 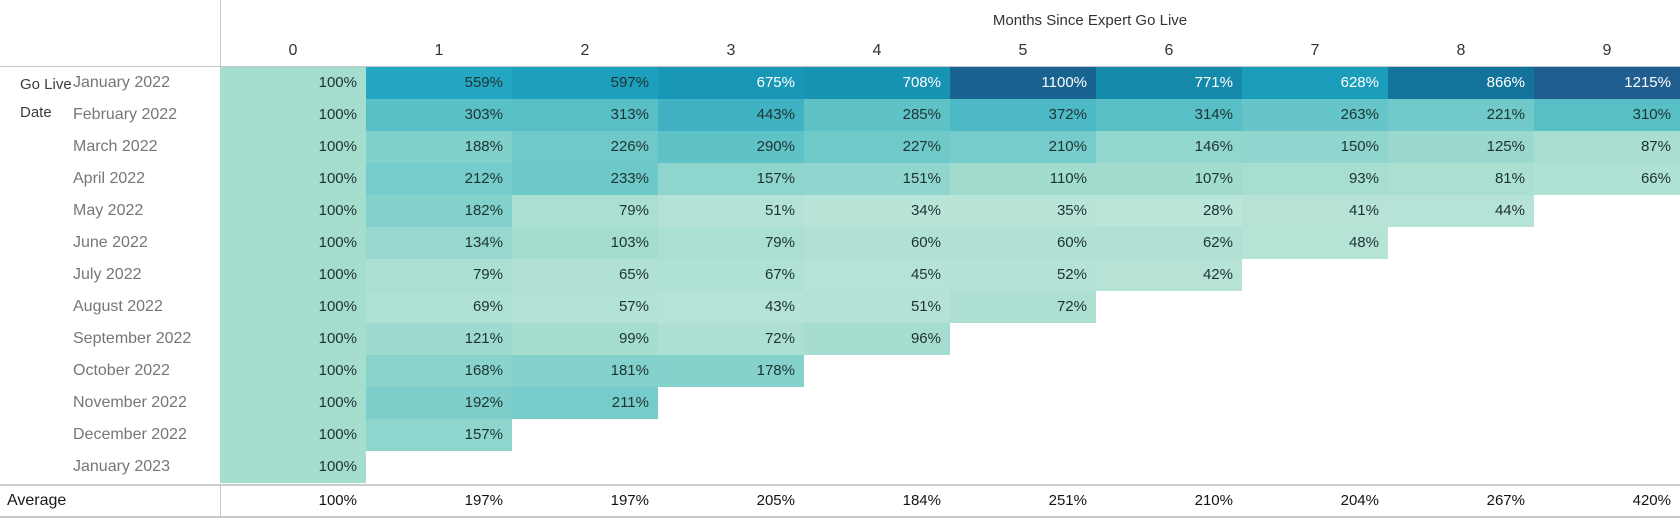 I want to click on heatmap-cell: 628%, so click(x=1315, y=83).